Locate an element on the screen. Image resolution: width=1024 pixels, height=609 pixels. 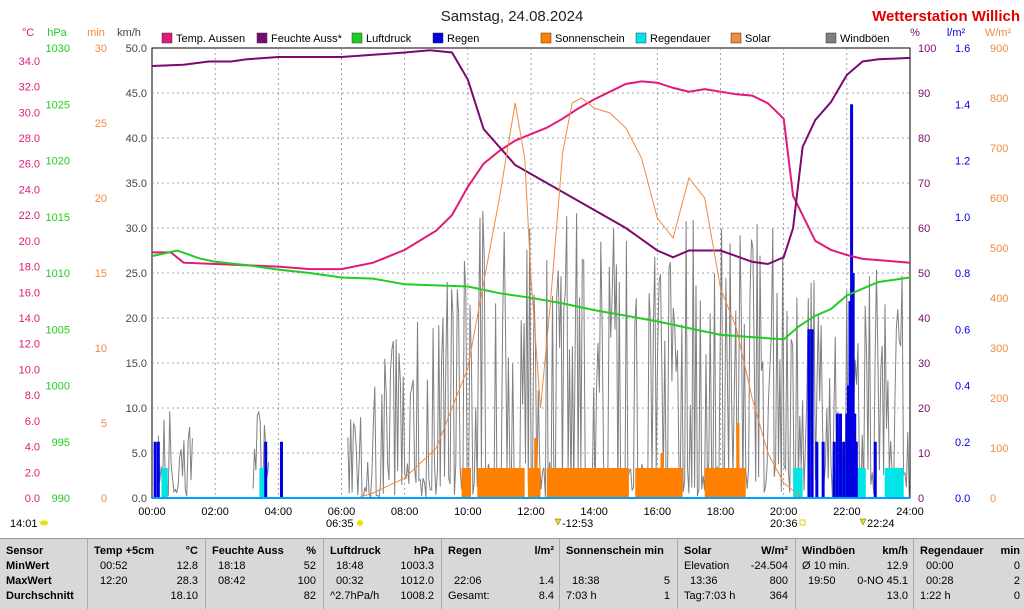
gust-avg10-value: 12.9 is located at coordinates (897, 566).